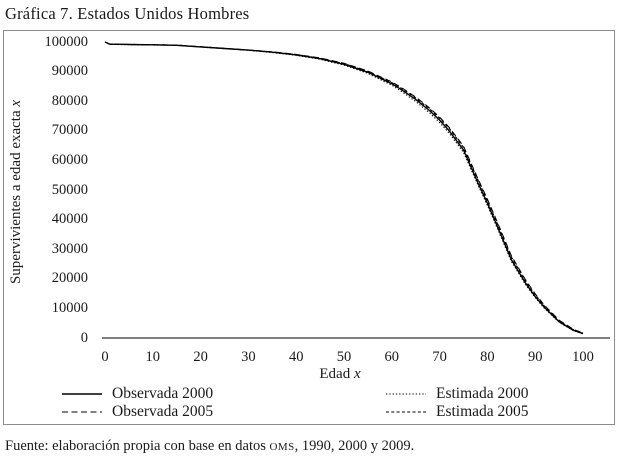 The height and width of the screenshot is (465, 623). I want to click on legend-item: Estimada 2000, so click(457, 394).